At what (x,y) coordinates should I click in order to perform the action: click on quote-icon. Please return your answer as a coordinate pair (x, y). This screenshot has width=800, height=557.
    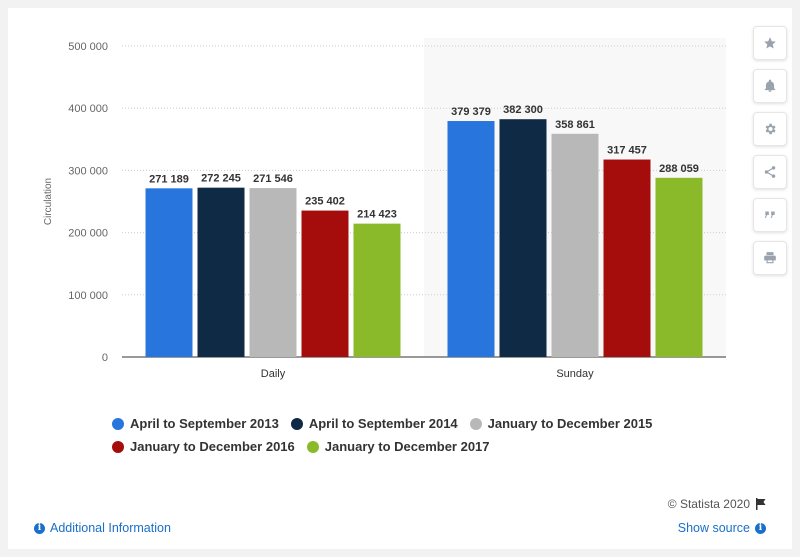
    Looking at the image, I should click on (769, 214).